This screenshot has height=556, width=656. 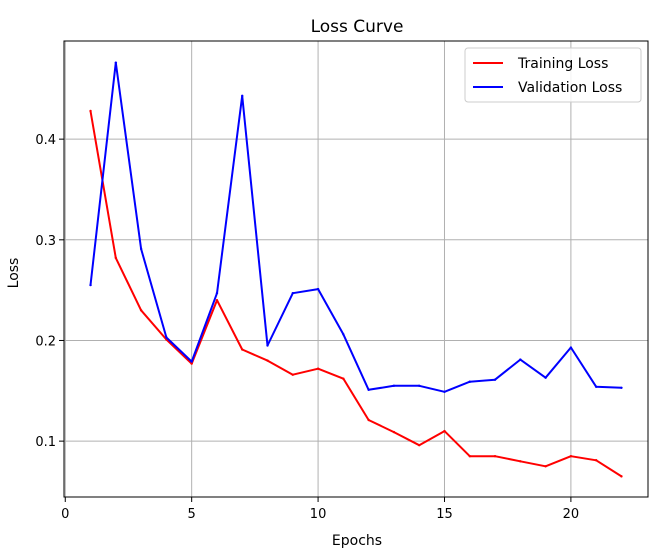 What do you see at coordinates (65, 514) in the screenshot?
I see `x-tick-label: 0` at bounding box center [65, 514].